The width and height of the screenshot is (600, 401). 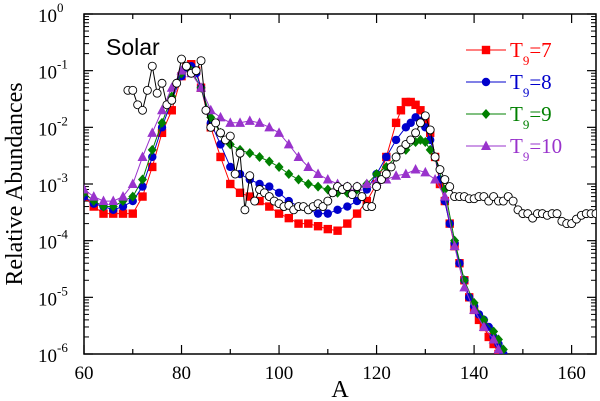 I want to click on x-tick-label: 140, so click(x=474, y=373).